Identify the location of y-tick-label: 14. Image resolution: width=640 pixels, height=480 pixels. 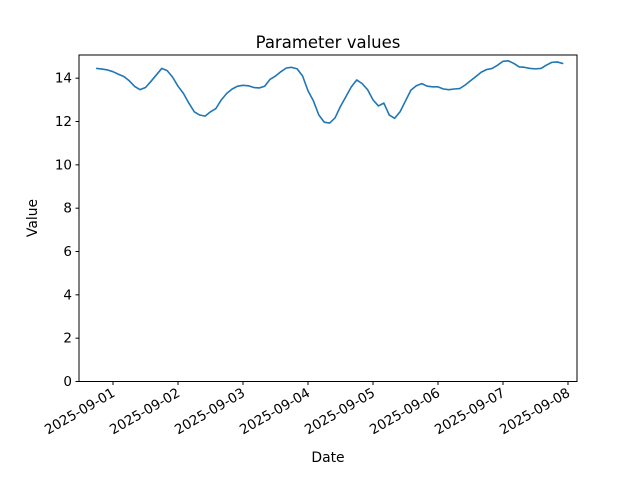
(63, 79).